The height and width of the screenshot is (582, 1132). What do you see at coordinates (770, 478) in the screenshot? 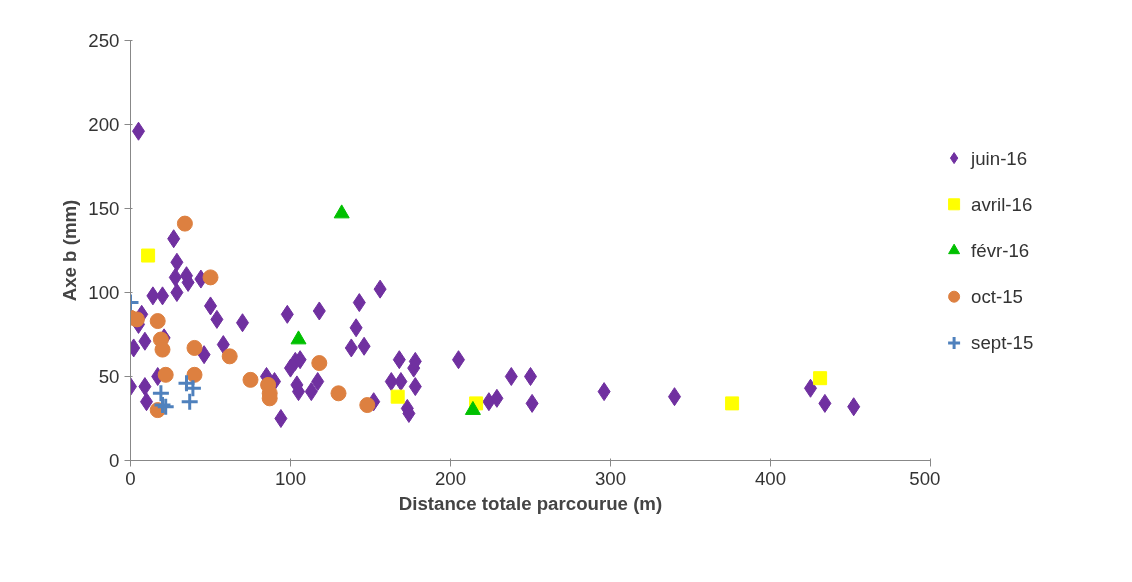
I see `x-tick-label: 400` at bounding box center [770, 478].